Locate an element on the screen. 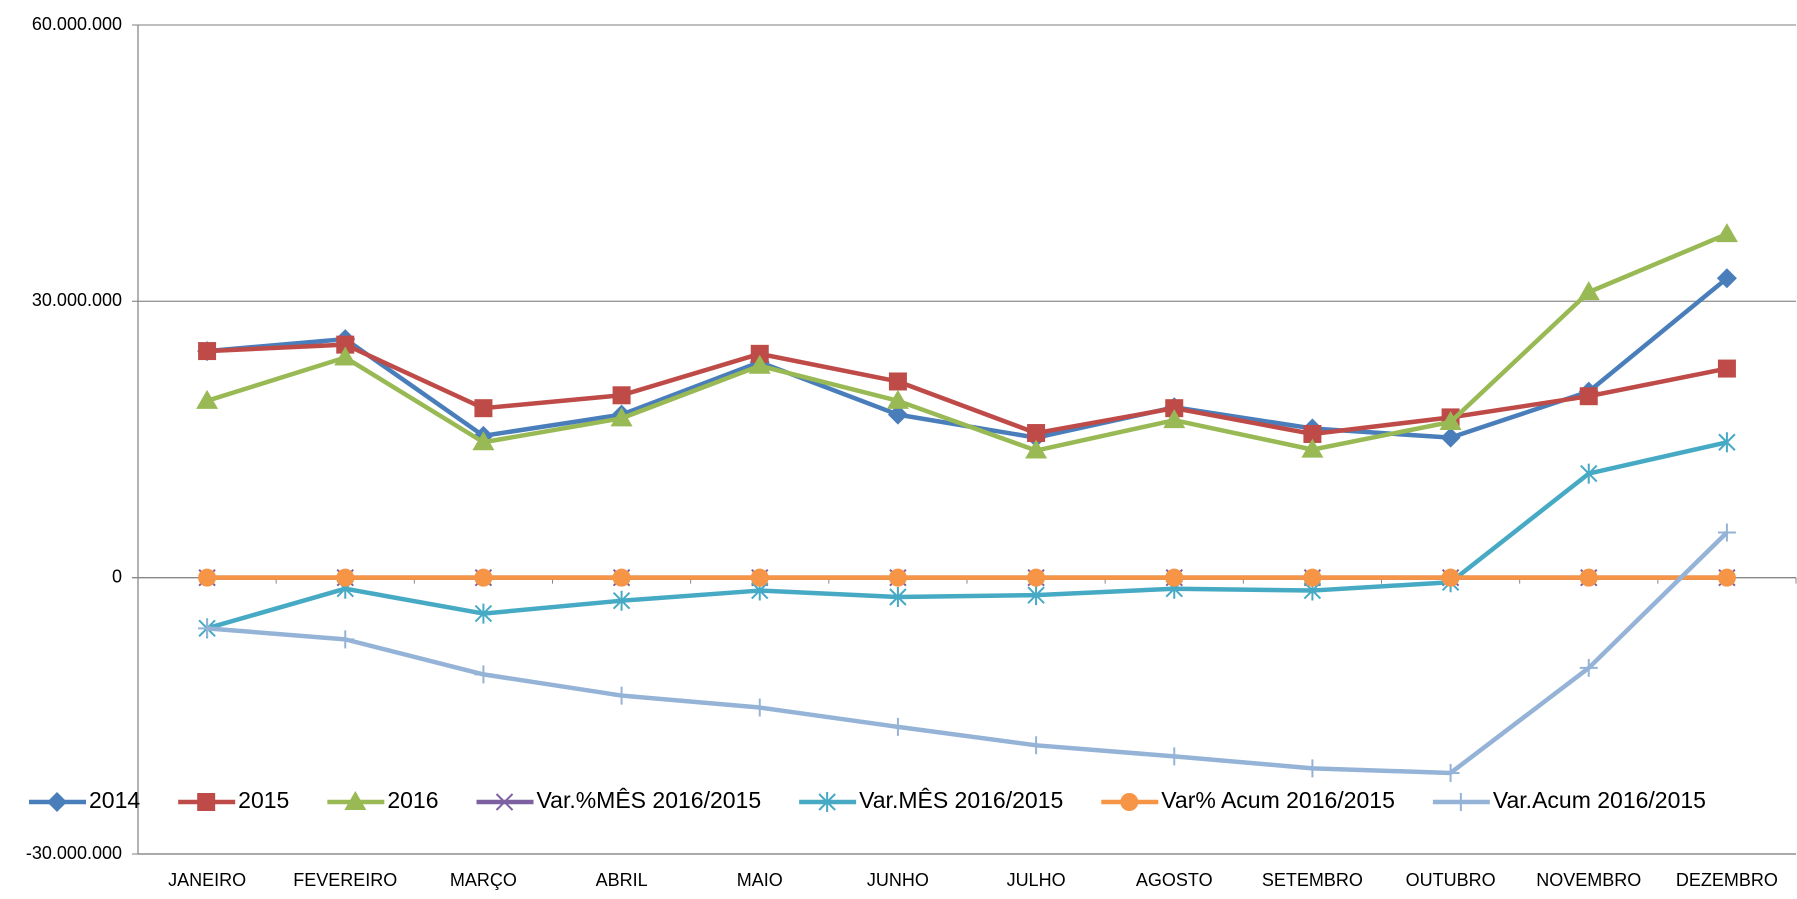 Image resolution: width=1797 pixels, height=899 pixels. legend-label: Var.MÊS 2016/2015 is located at coordinates (961, 800).